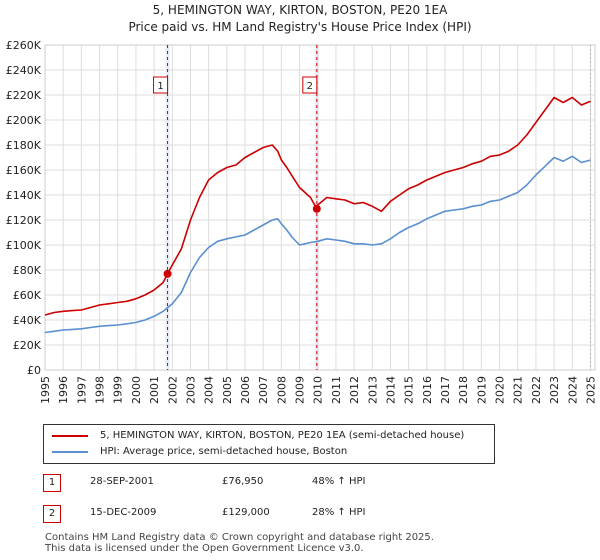 The image size is (600, 560). I want to click on x-tick-label: 2010, so click(318, 390).